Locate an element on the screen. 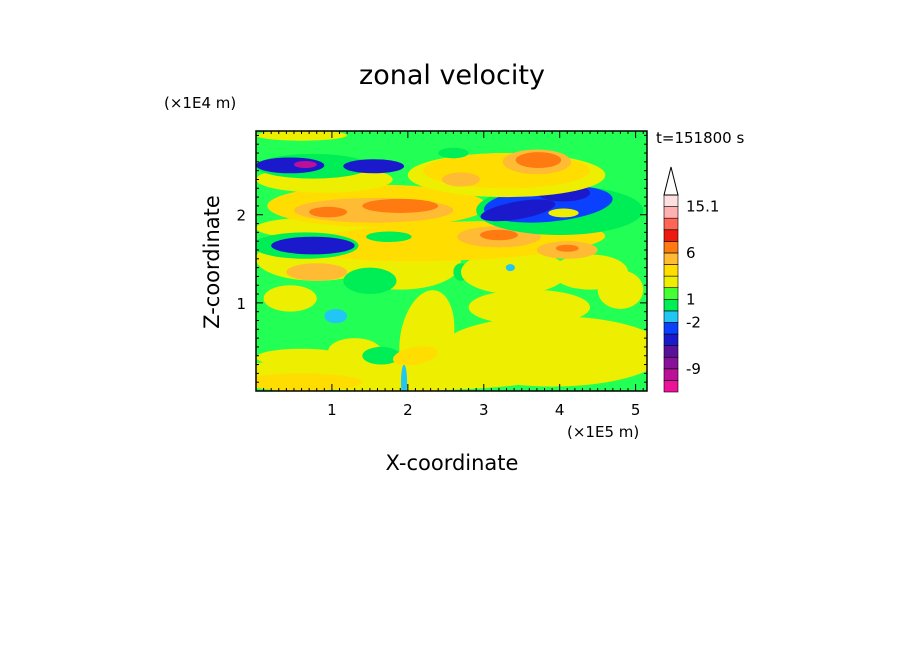 Image resolution: width=904 pixels, height=654 pixels. x-axis-label: X-coordinate is located at coordinates (452, 463).